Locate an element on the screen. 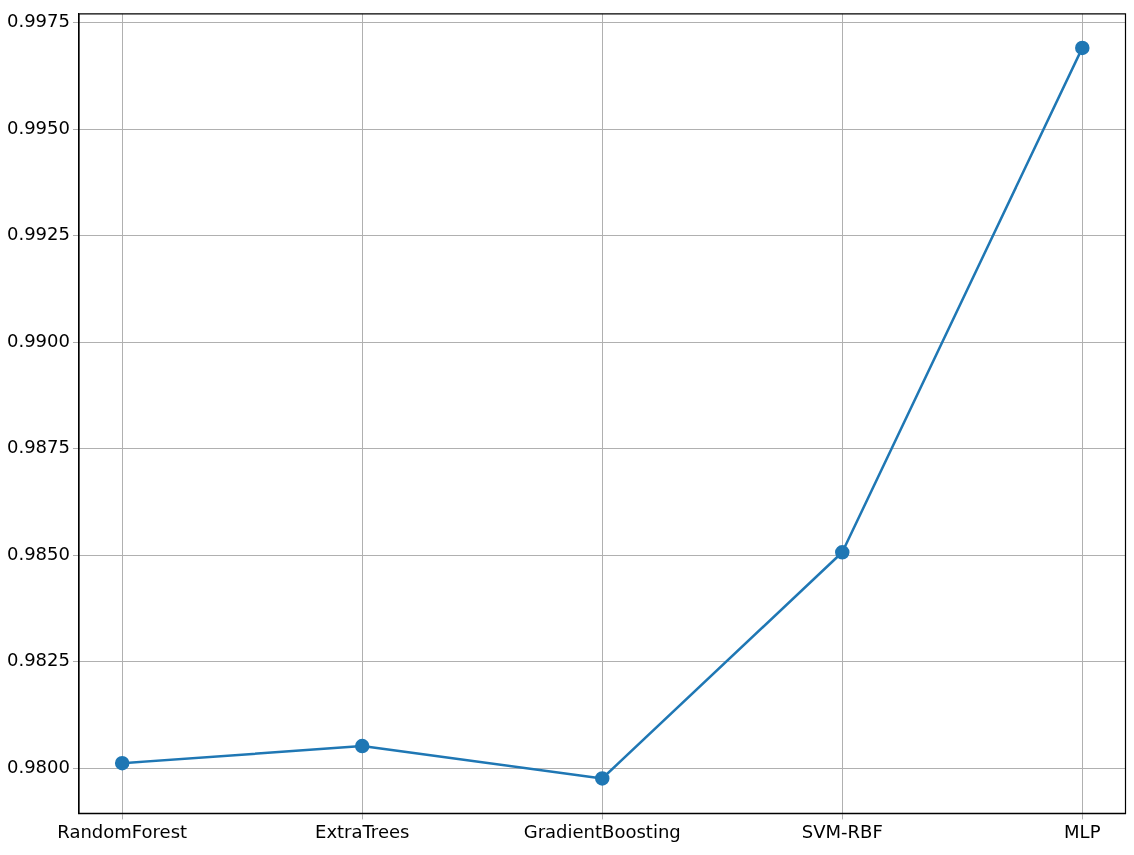 This screenshot has width=1134, height=855. y-tick-label: 0.9800 is located at coordinates (38, 766).